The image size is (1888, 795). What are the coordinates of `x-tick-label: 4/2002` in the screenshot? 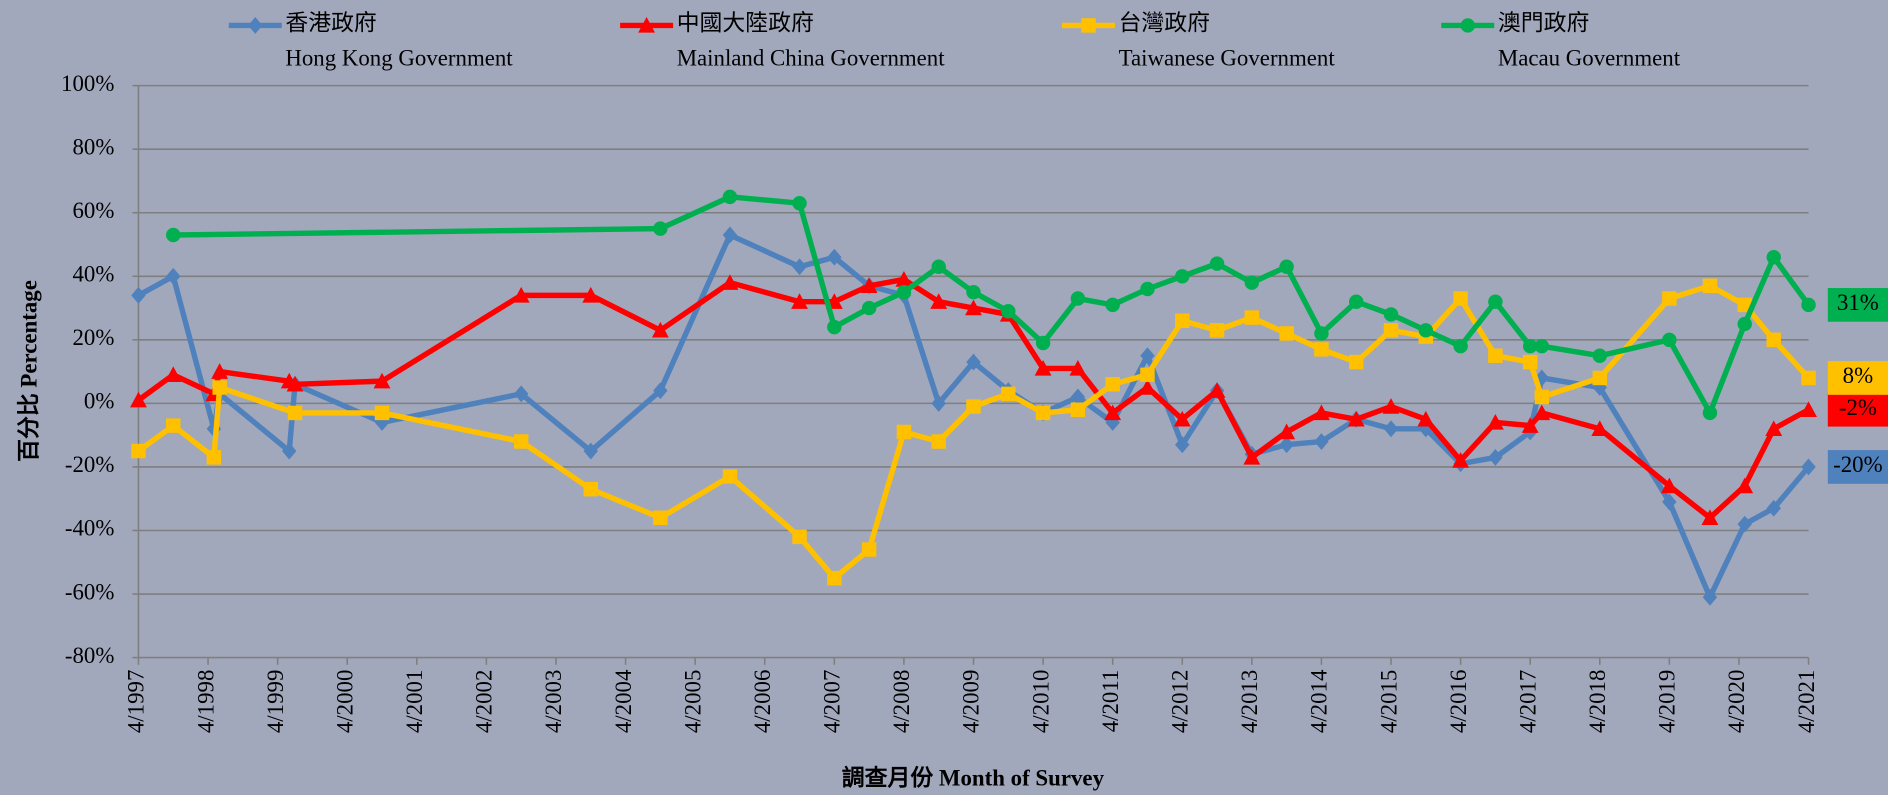 It's located at (484, 701).